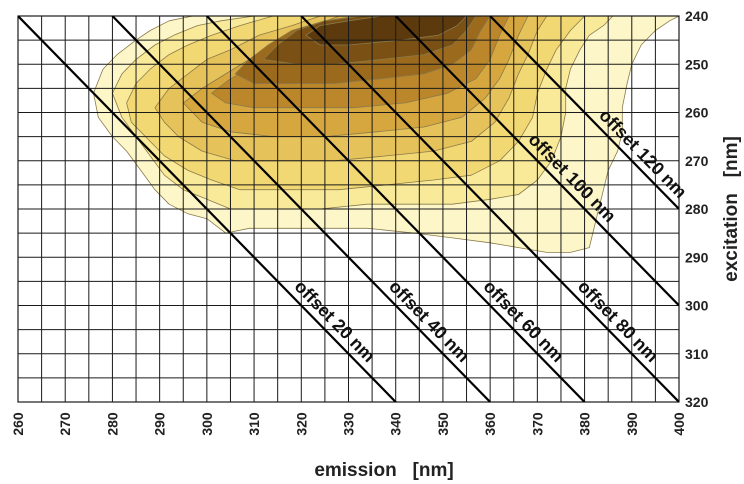 The height and width of the screenshot is (484, 744). Describe the element at coordinates (697, 64) in the screenshot. I see `y-tick-label: 250` at that location.